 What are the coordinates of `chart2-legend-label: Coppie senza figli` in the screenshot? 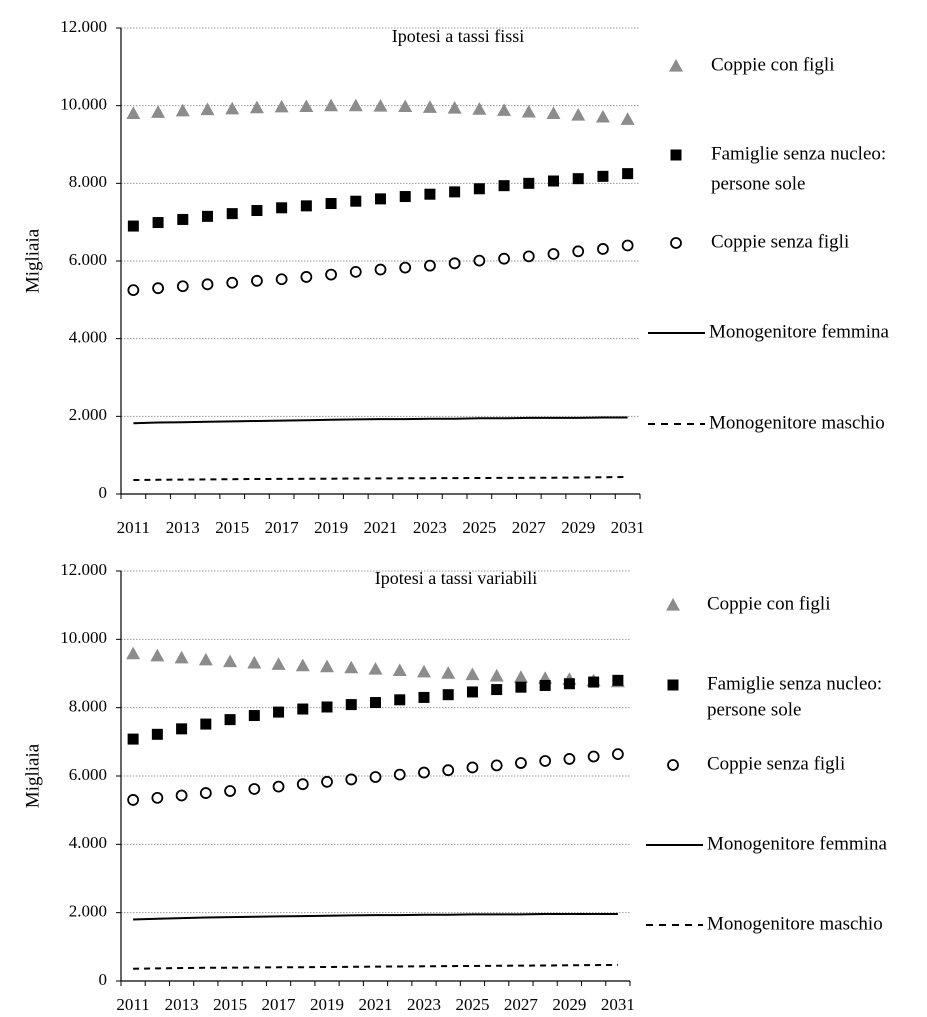 It's located at (776, 763).